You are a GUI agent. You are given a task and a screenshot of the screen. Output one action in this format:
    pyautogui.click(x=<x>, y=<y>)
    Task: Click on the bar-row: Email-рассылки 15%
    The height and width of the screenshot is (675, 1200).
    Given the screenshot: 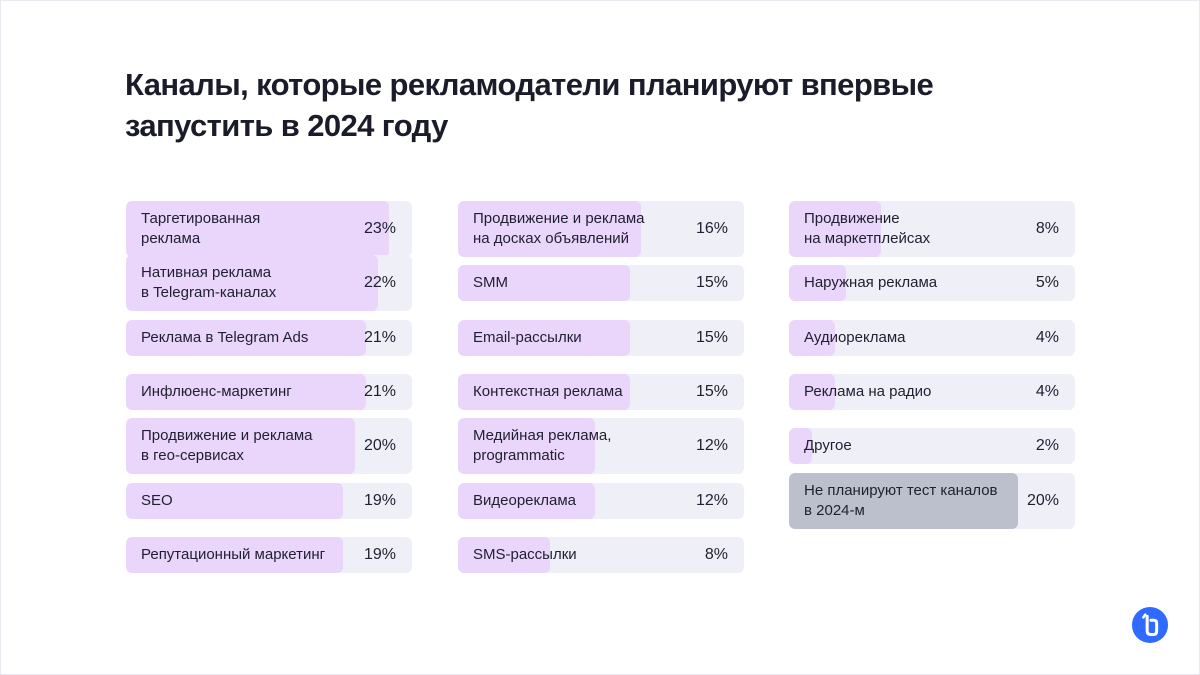 What is the action you would take?
    pyautogui.click(x=601, y=337)
    